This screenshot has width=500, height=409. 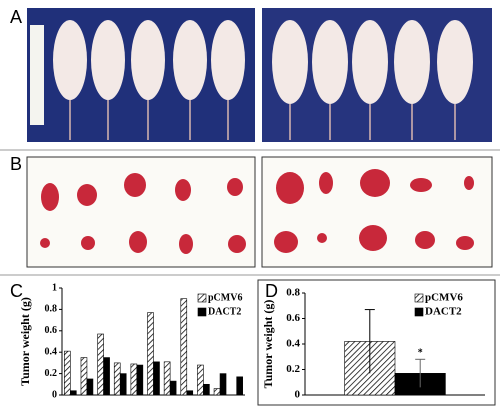 I want to click on annotation: *, so click(x=420, y=353).